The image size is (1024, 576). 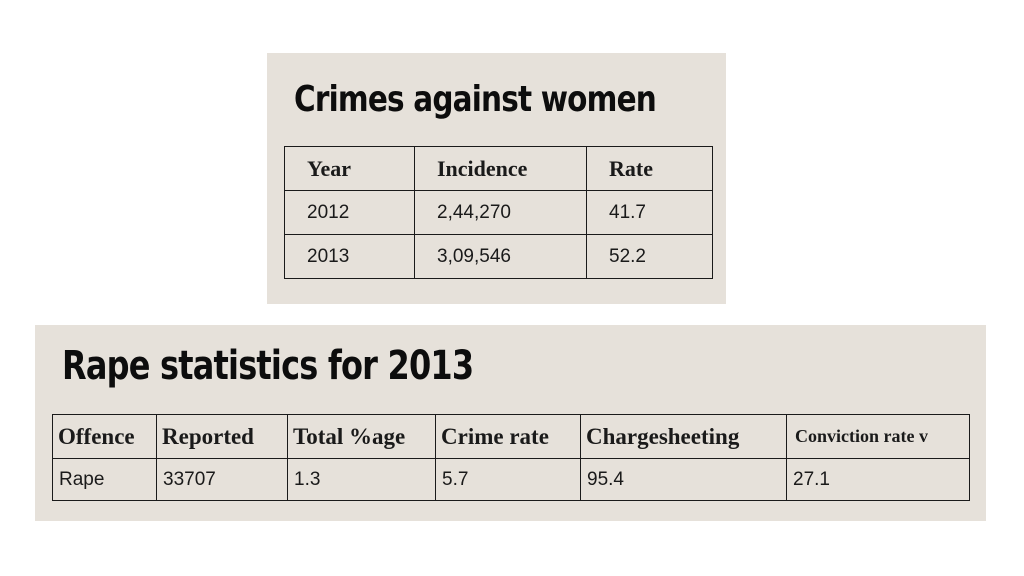 I want to click on header-row: Year Incidence Rate, so click(x=498, y=168).